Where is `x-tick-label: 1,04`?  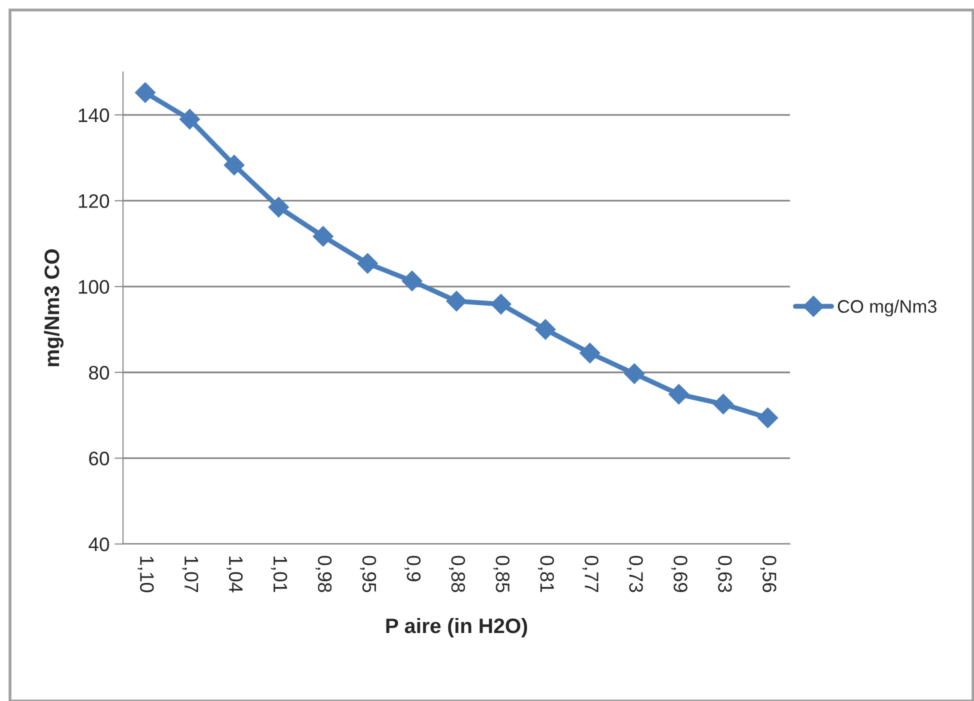 x-tick-label: 1,04 is located at coordinates (234, 574).